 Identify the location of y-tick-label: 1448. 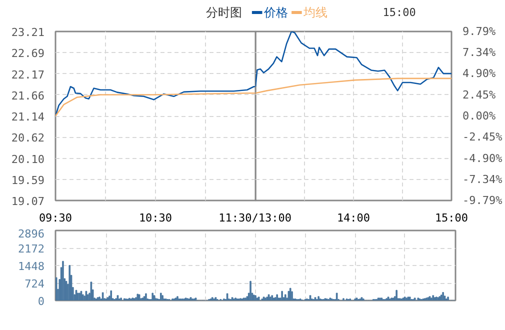
(31, 266).